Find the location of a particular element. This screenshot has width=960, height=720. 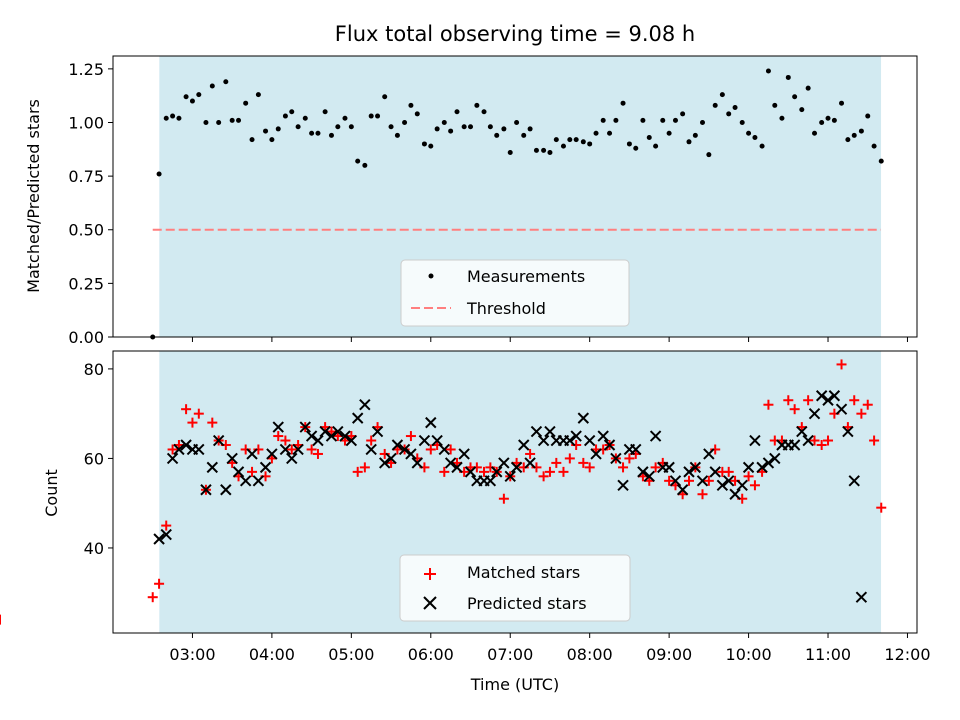

top-y-tick-label: 1.00 is located at coordinates (86, 122).